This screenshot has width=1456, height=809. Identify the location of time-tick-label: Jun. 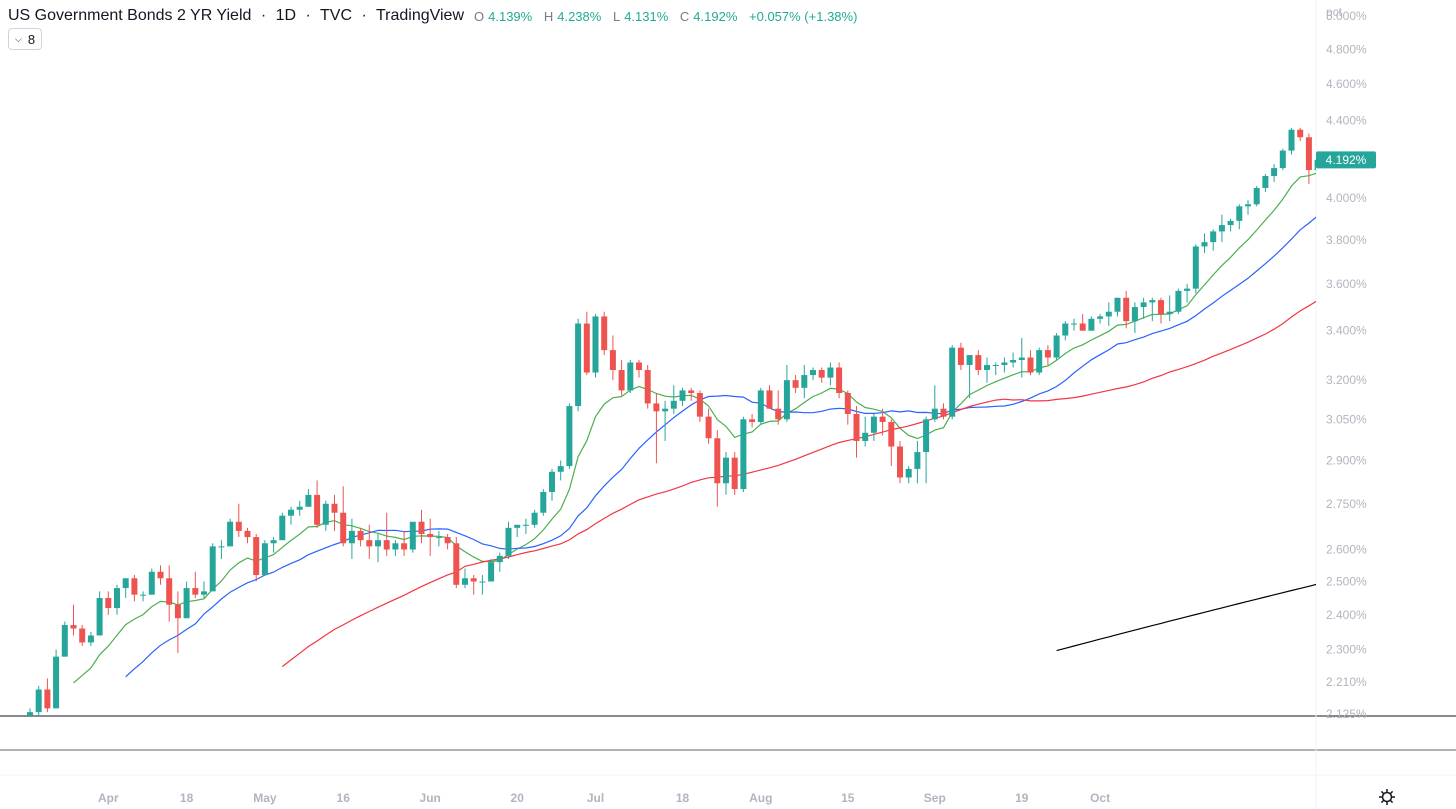
(430, 798).